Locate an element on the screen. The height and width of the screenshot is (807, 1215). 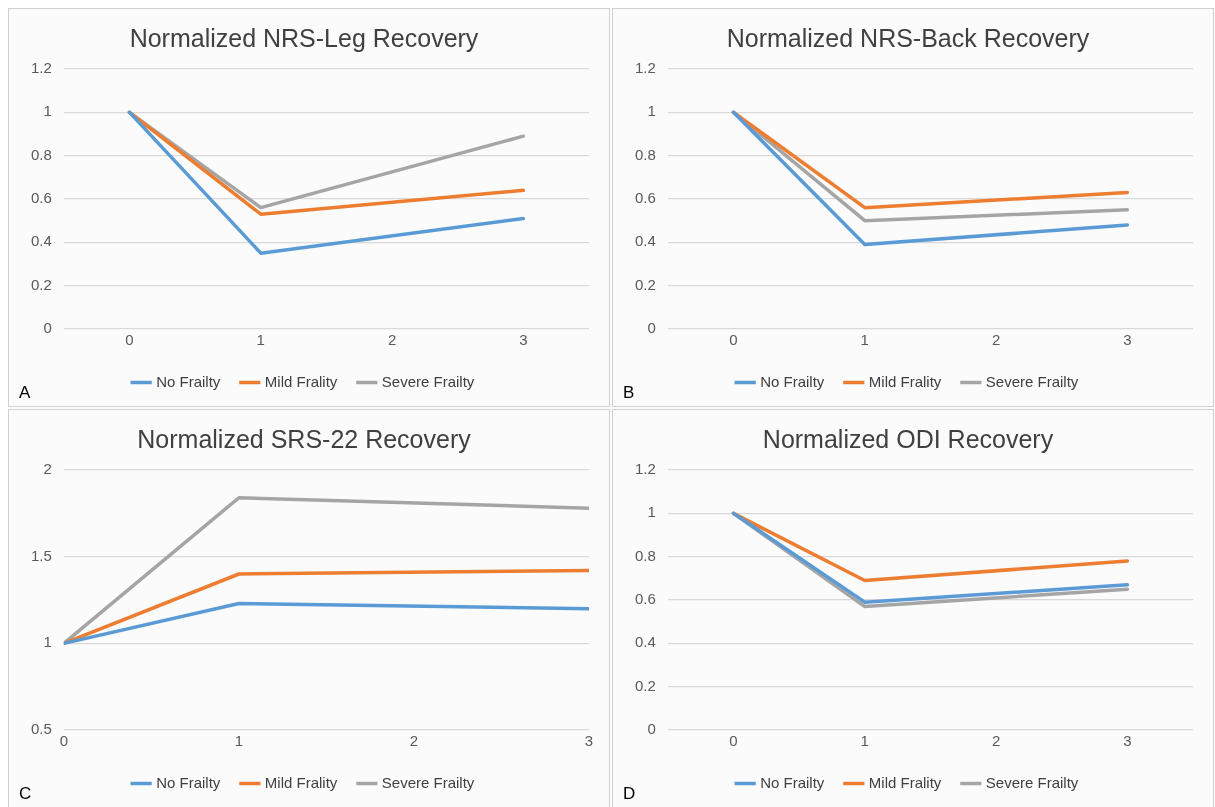
text: A is located at coordinates (25, 393).